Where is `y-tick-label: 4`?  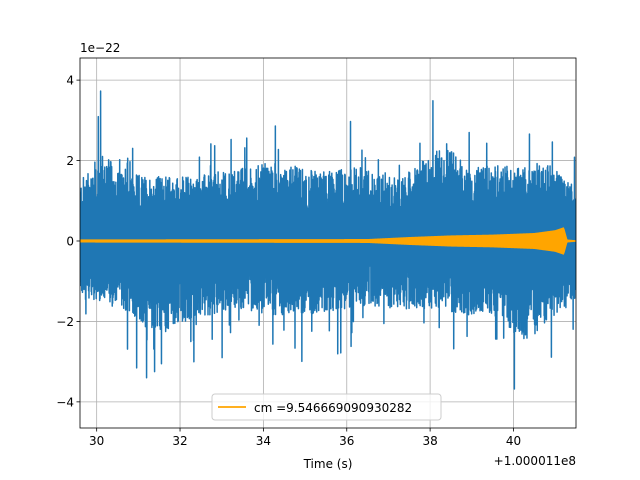
y-tick-label: 4 is located at coordinates (70, 81).